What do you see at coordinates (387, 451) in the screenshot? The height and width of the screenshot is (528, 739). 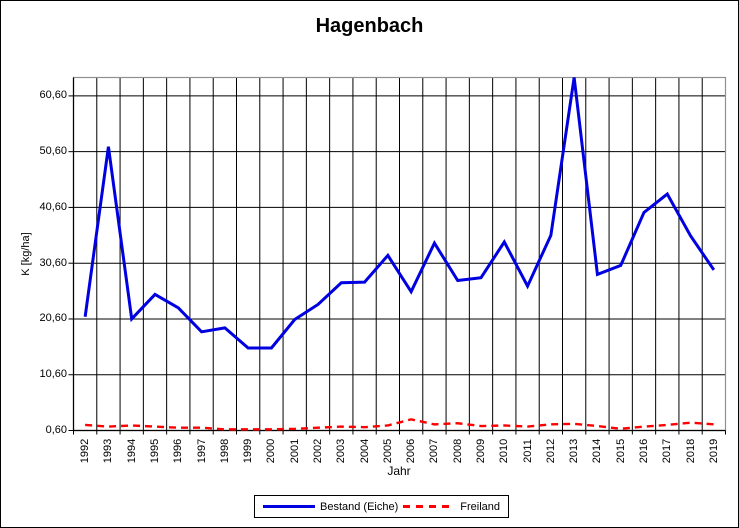 I see `x-tick-label: 2005` at bounding box center [387, 451].